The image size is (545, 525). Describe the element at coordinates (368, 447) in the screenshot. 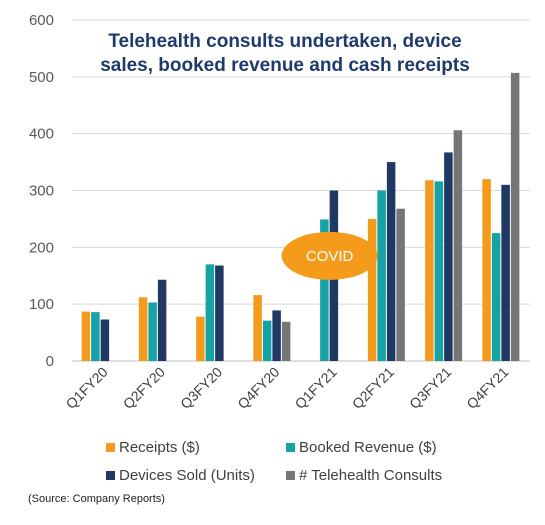

I see `legend-label: Booked Revenue ($)` at that location.